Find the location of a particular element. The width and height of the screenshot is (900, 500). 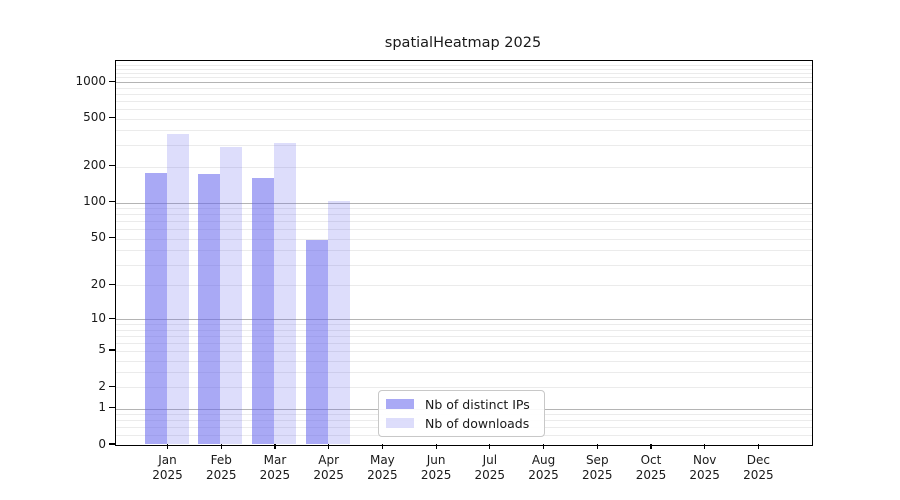

legend-item-distinct-ips: Nb of distinct IPs is located at coordinates (461, 404).